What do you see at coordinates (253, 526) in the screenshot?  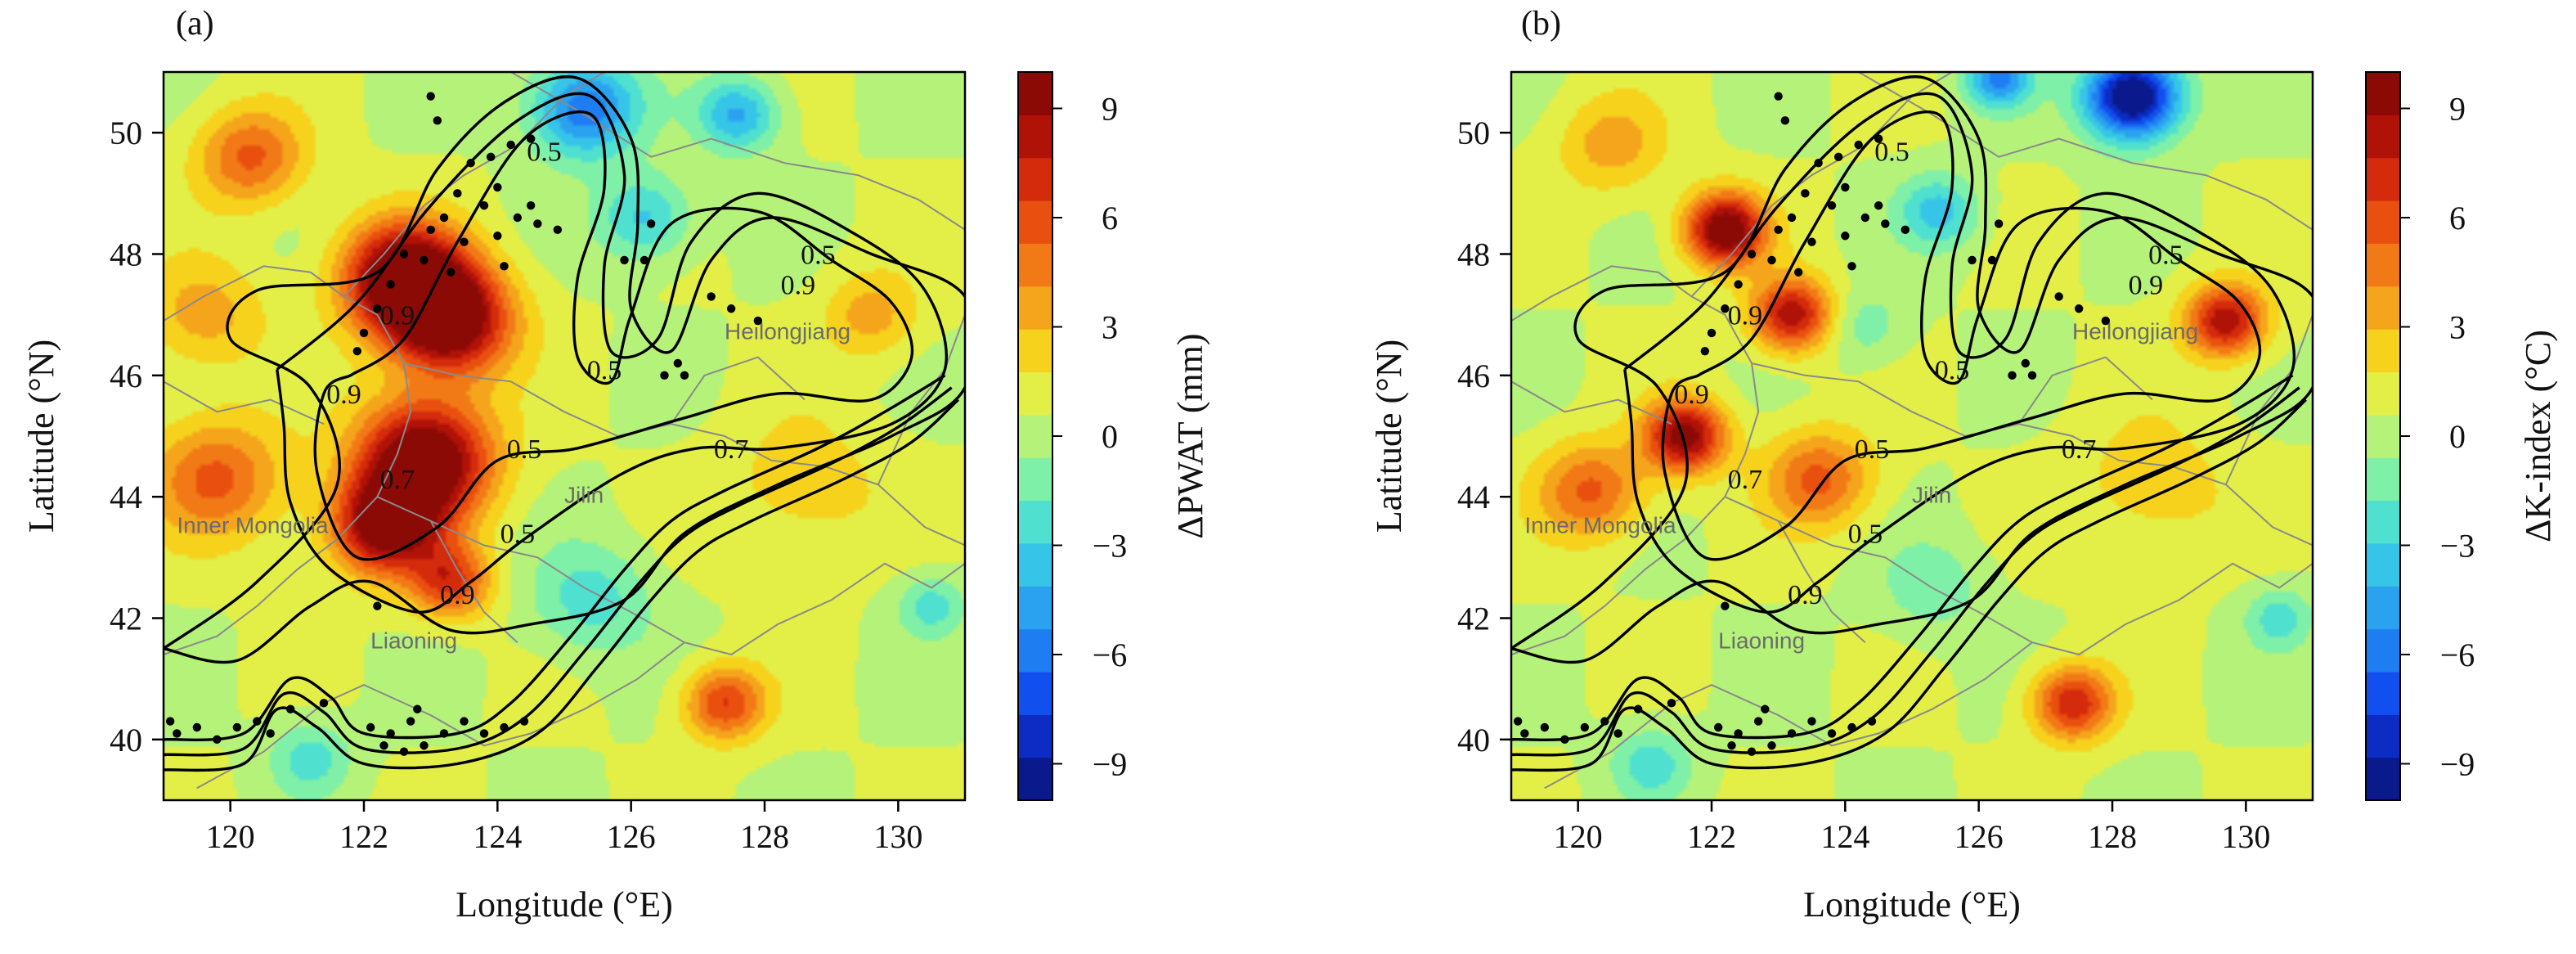 I see `province-label: Inner Mongolia` at bounding box center [253, 526].